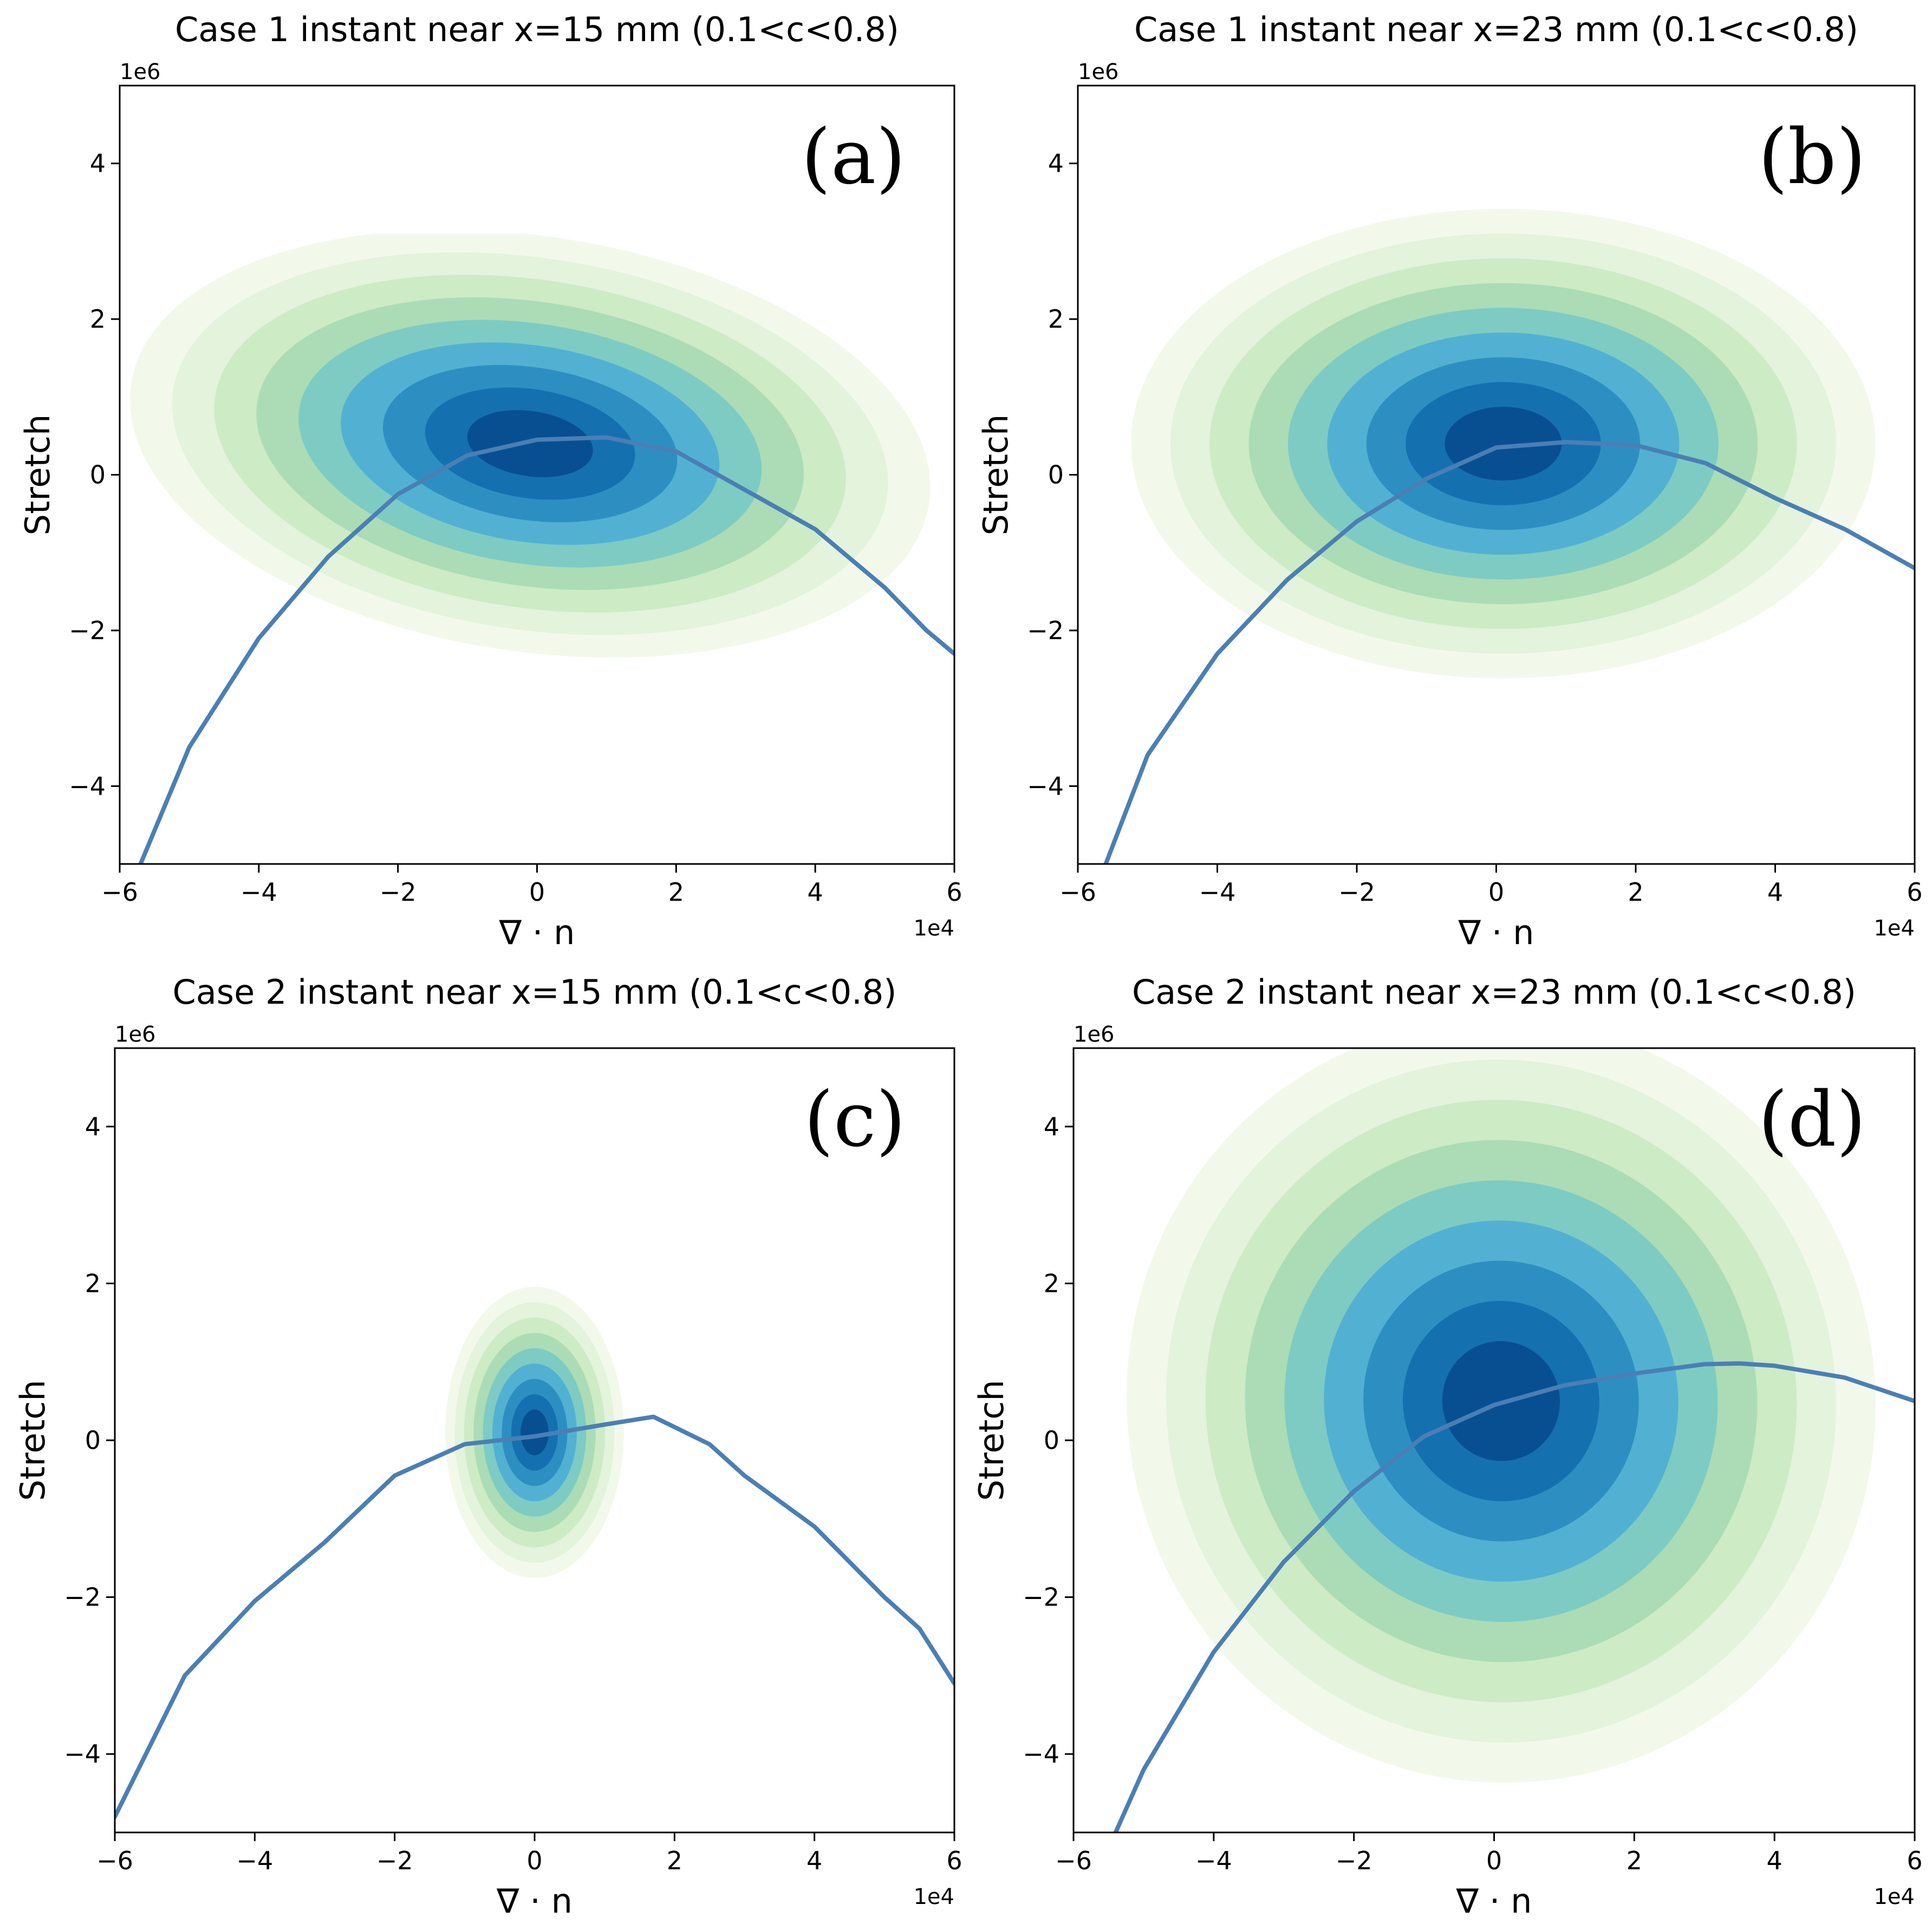 Image resolution: width=1932 pixels, height=1924 pixels. Describe the element at coordinates (1812, 157) in the screenshot. I see `panel-label: (b)` at that location.